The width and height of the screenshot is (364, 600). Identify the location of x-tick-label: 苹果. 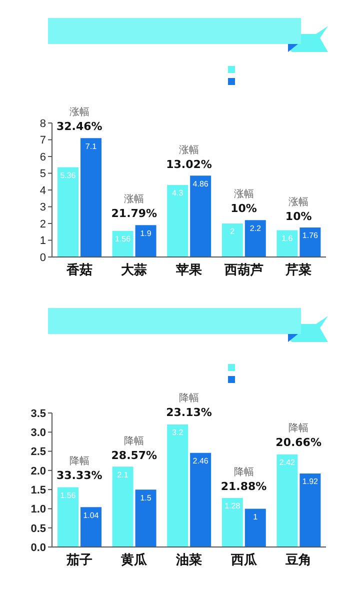
(189, 270).